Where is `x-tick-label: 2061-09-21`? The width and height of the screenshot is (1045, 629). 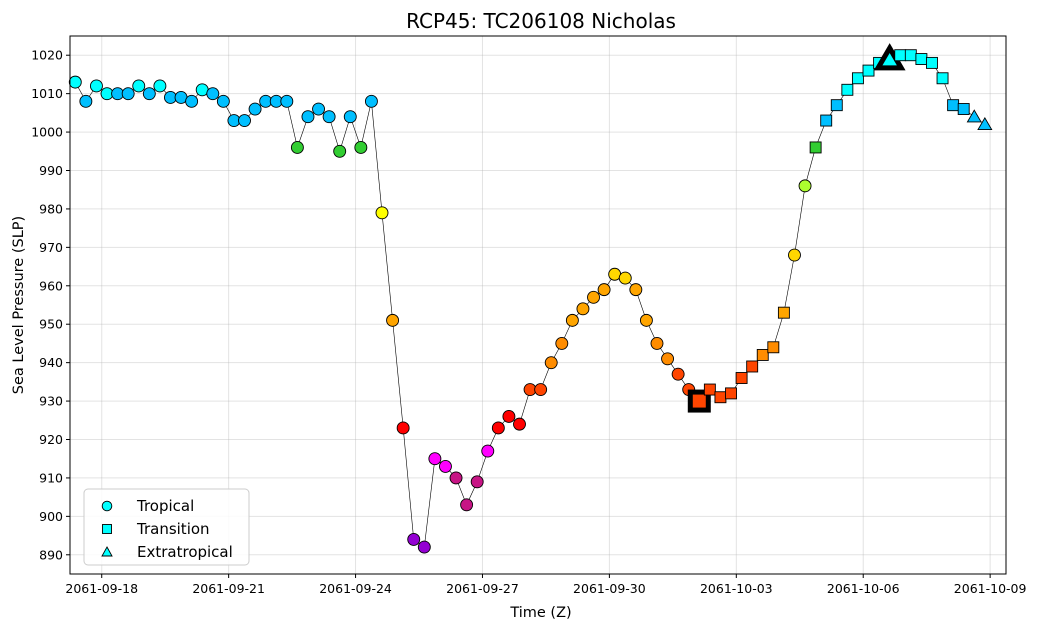 x-tick-label: 2061-09-21 is located at coordinates (228, 588).